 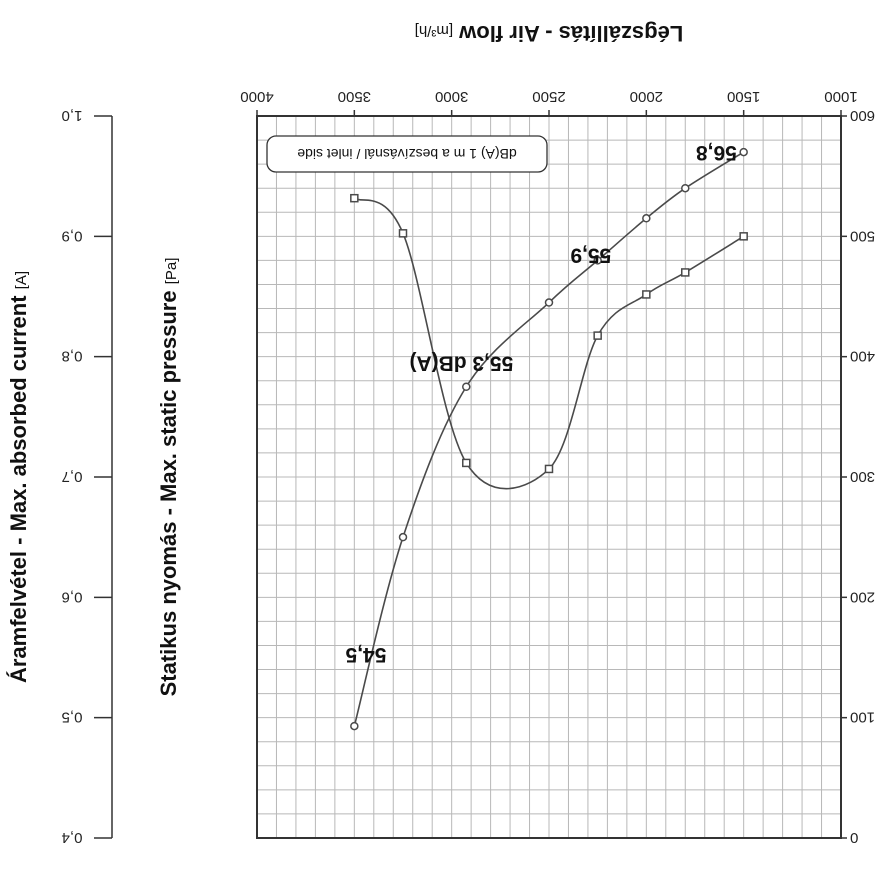 I want to click on y-tick-label: 100, so click(x=862, y=717).